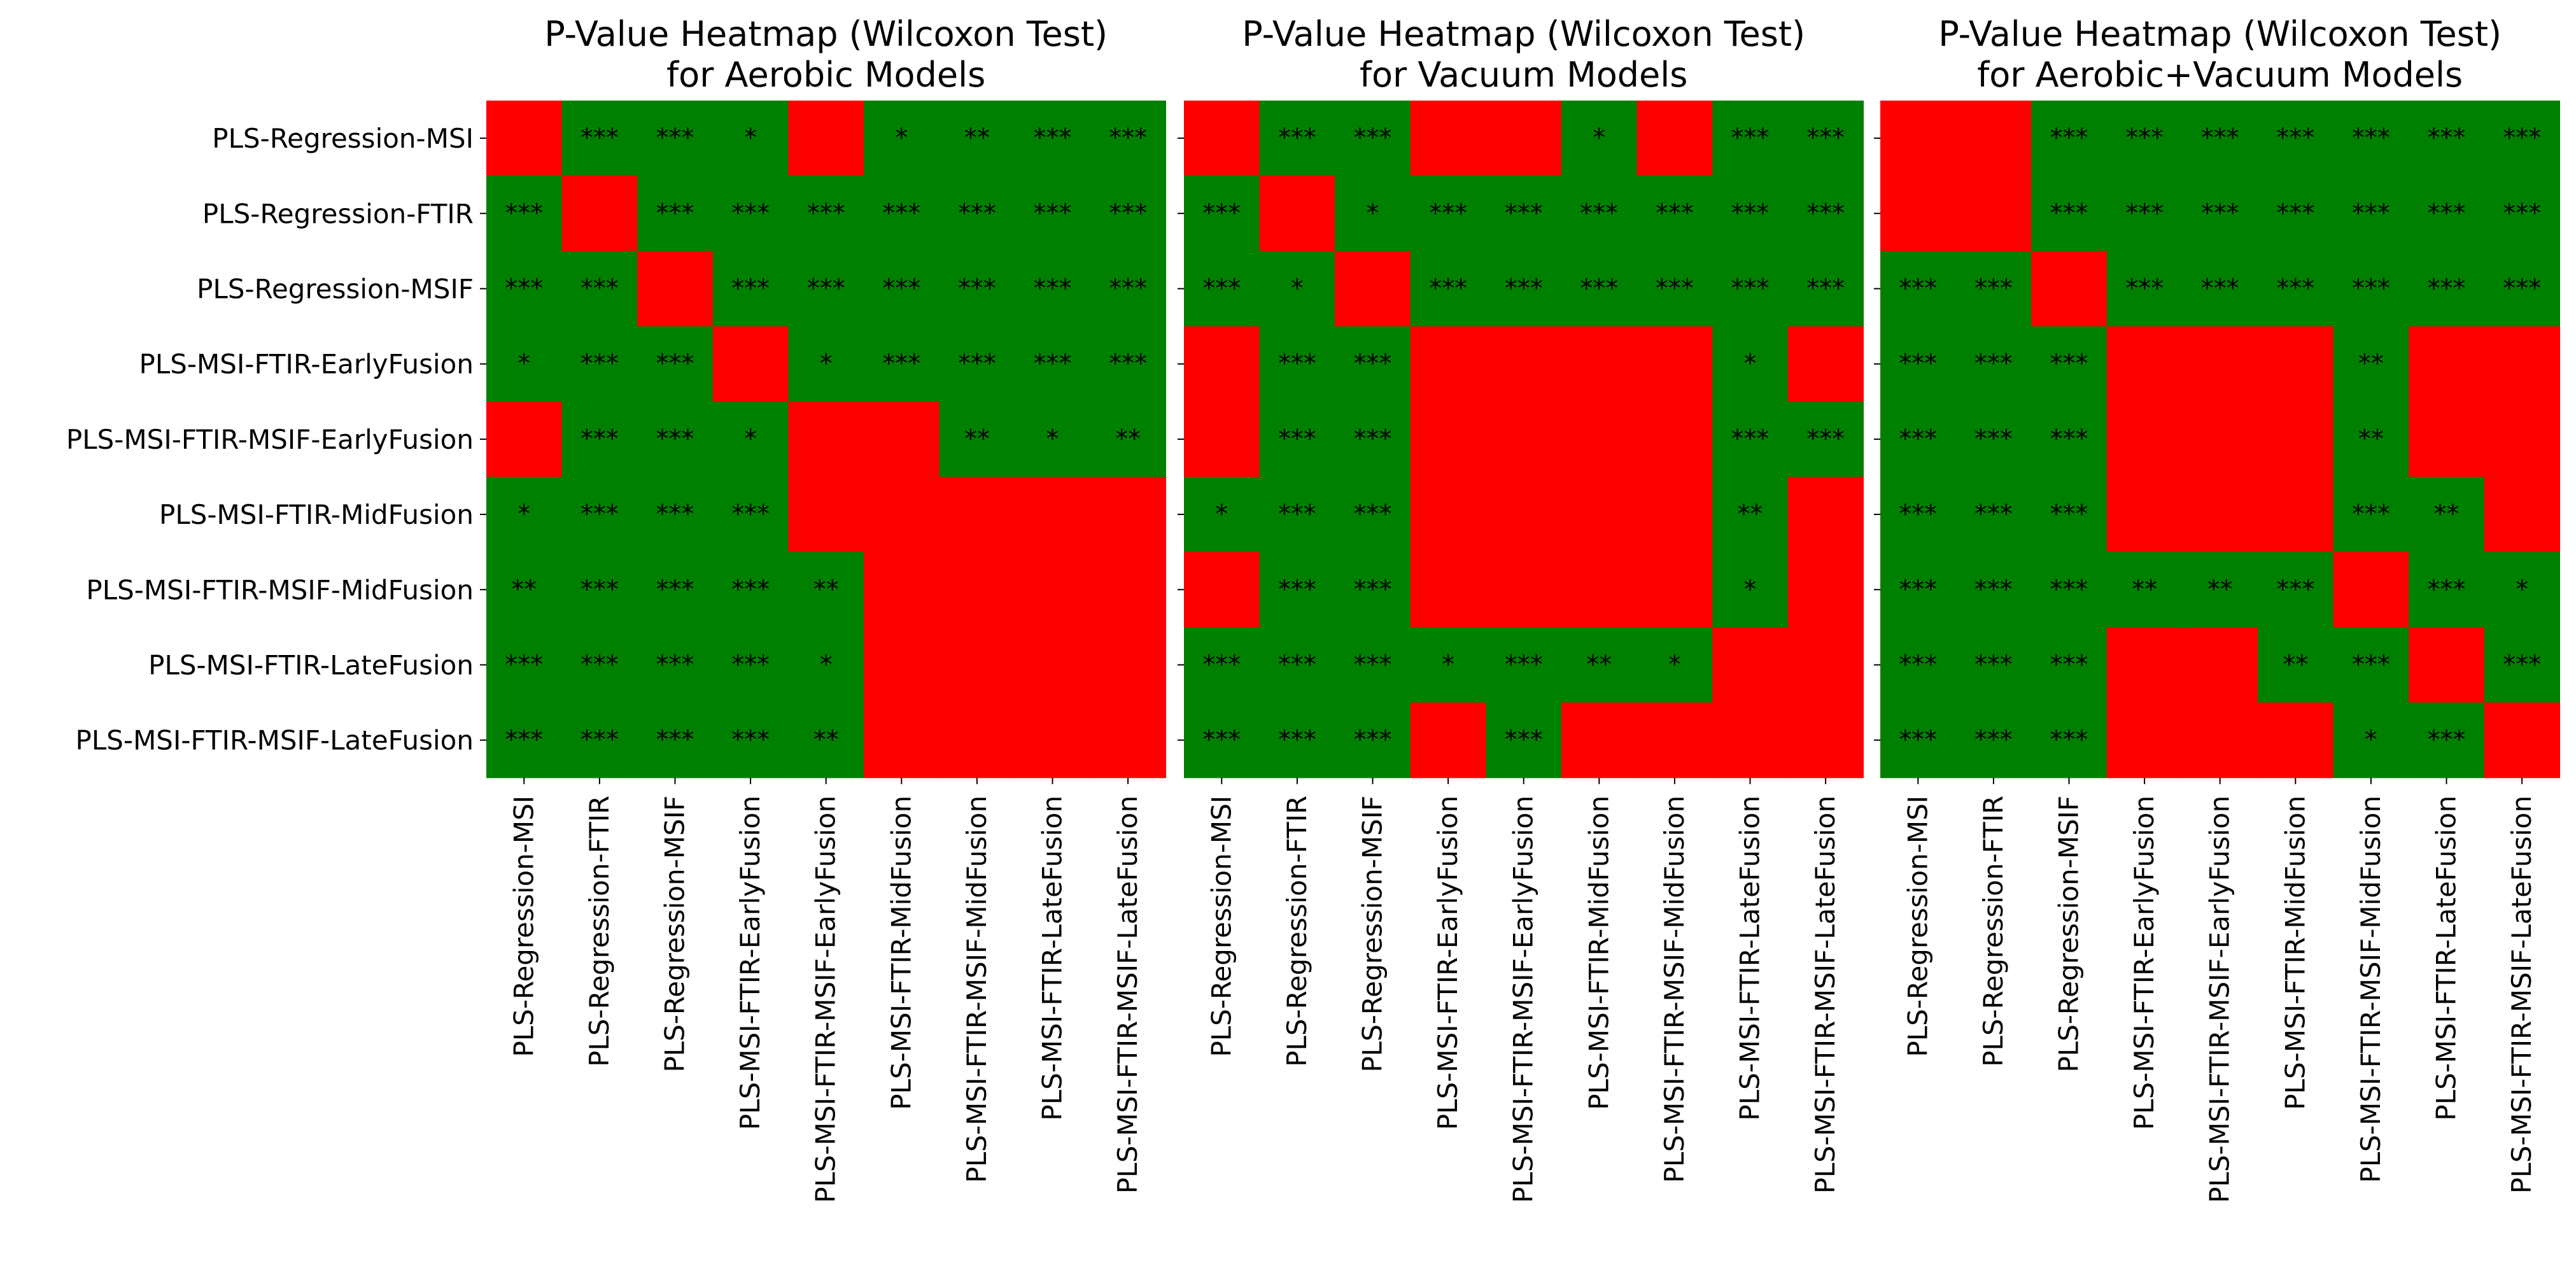  Describe the element at coordinates (600, 932) in the screenshot. I see `x-tick-label: PLS-Regression-FTIR` at that location.